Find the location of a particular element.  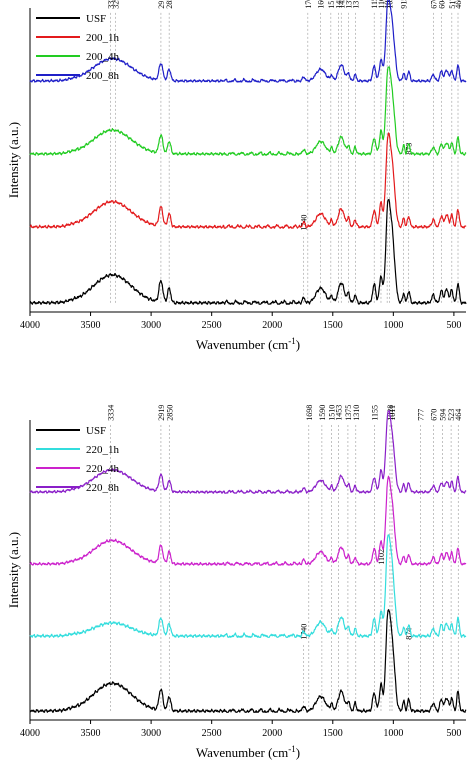

peak-label-1310: 1310 is located at coordinates (356, 413).